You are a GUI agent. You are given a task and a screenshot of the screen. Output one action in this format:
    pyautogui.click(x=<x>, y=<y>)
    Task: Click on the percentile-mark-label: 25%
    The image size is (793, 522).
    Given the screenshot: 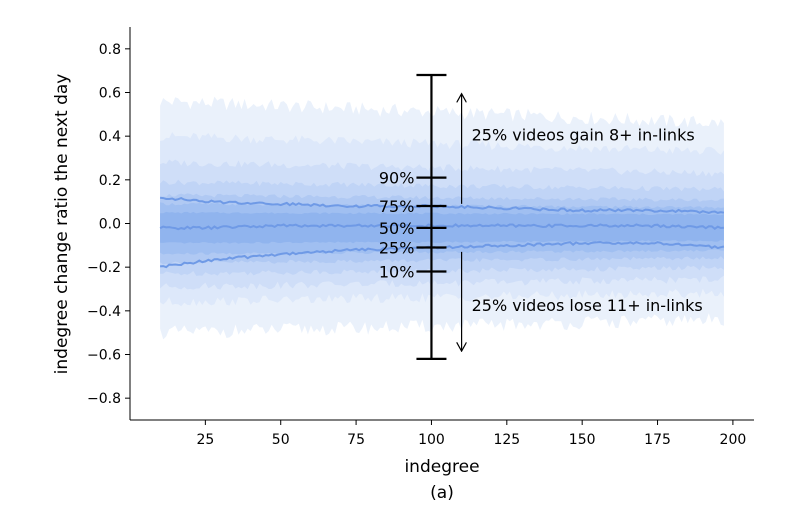 What is the action you would take?
    pyautogui.click(x=397, y=248)
    